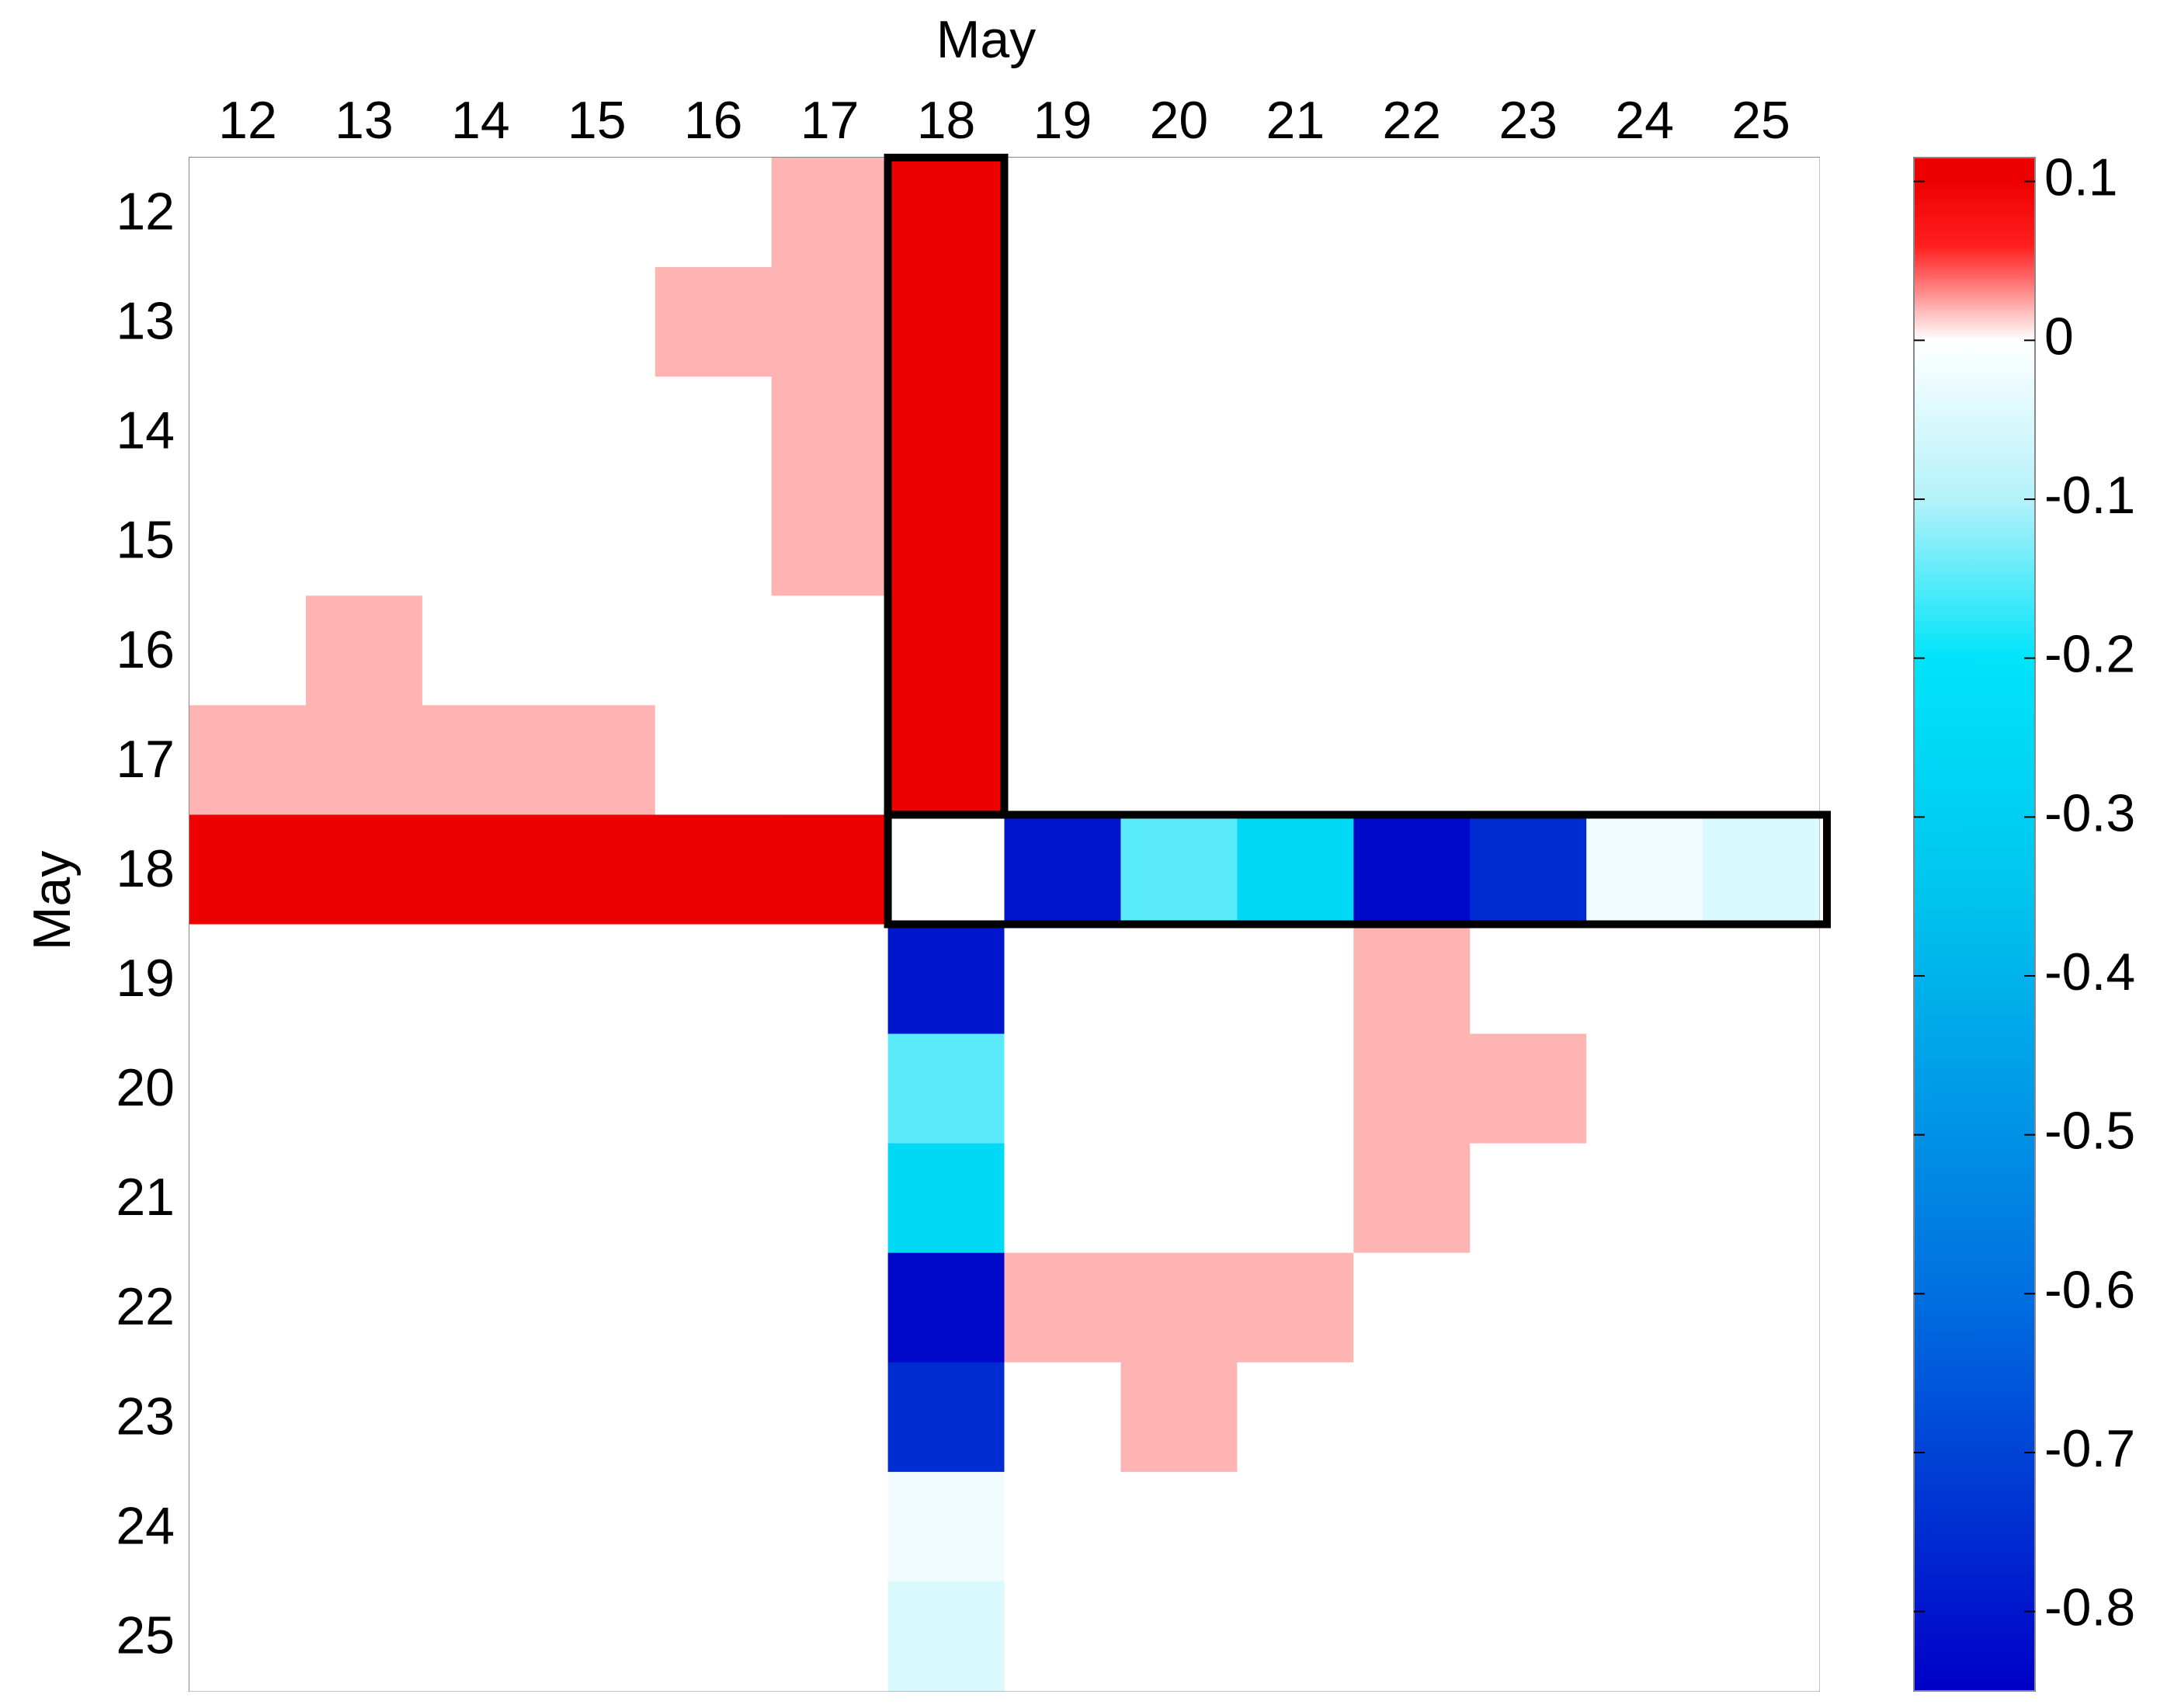 The width and height of the screenshot is (2174, 1708). What do you see at coordinates (2089, 654) in the screenshot?
I see `colorbar-tick-label: -0.2` at bounding box center [2089, 654].